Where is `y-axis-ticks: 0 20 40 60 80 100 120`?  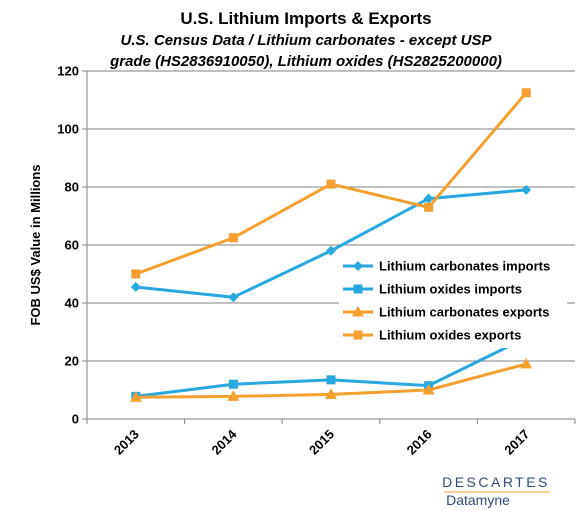 y-axis-ticks: 0 20 40 60 80 100 120 is located at coordinates (72, 245).